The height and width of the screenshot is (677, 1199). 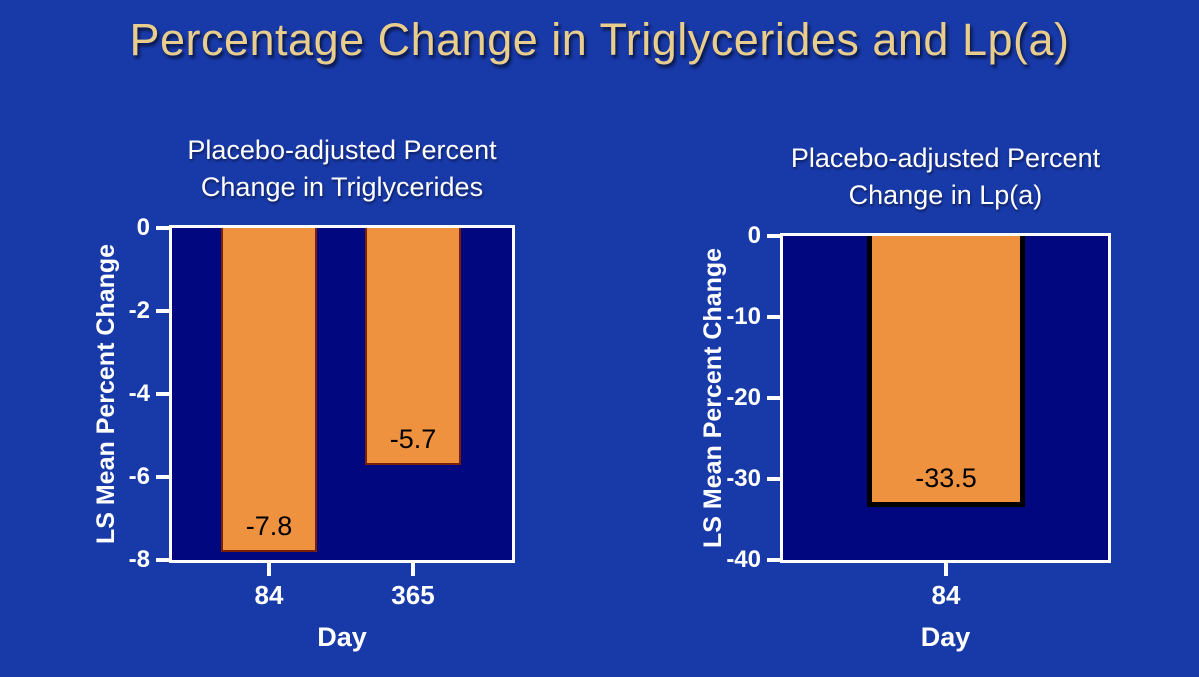 I want to click on y-tick-label: -10, so click(x=743, y=316).